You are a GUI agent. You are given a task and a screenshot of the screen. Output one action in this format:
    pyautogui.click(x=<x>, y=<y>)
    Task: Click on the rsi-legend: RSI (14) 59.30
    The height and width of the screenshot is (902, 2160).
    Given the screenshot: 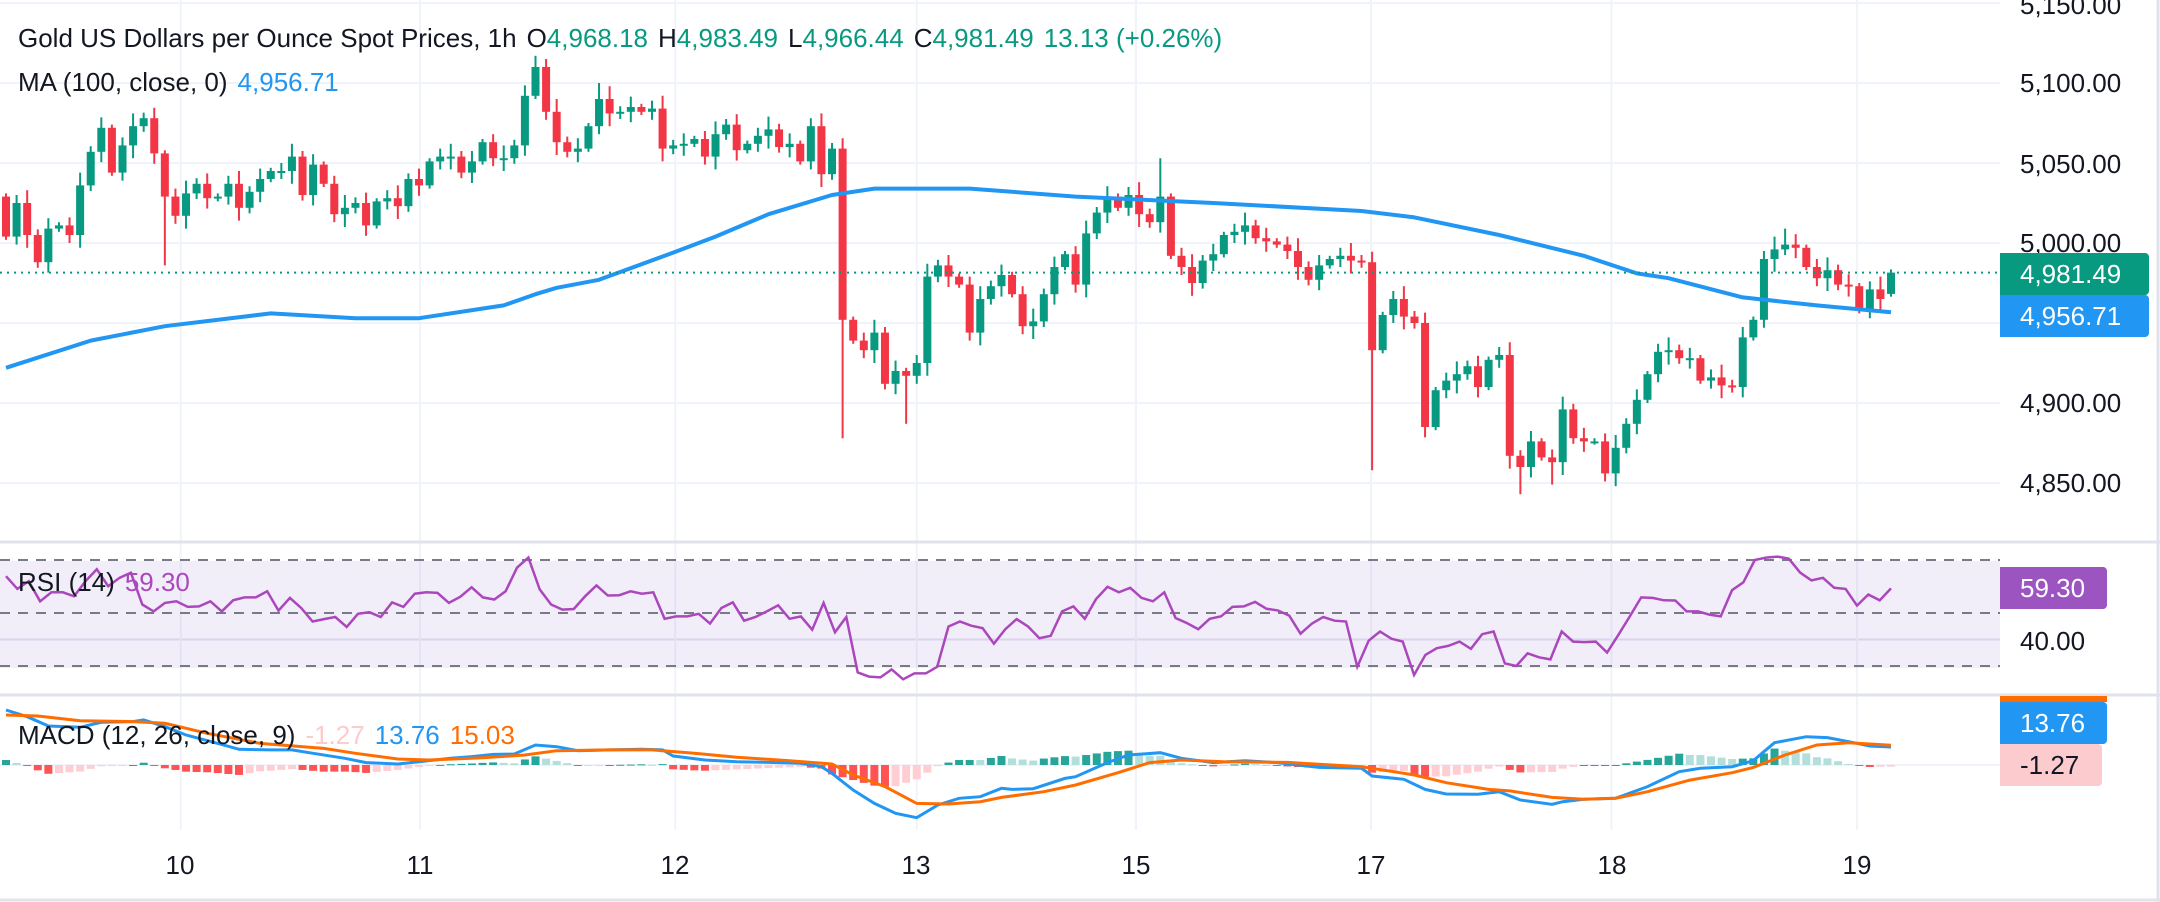 What is the action you would take?
    pyautogui.click(x=109, y=582)
    